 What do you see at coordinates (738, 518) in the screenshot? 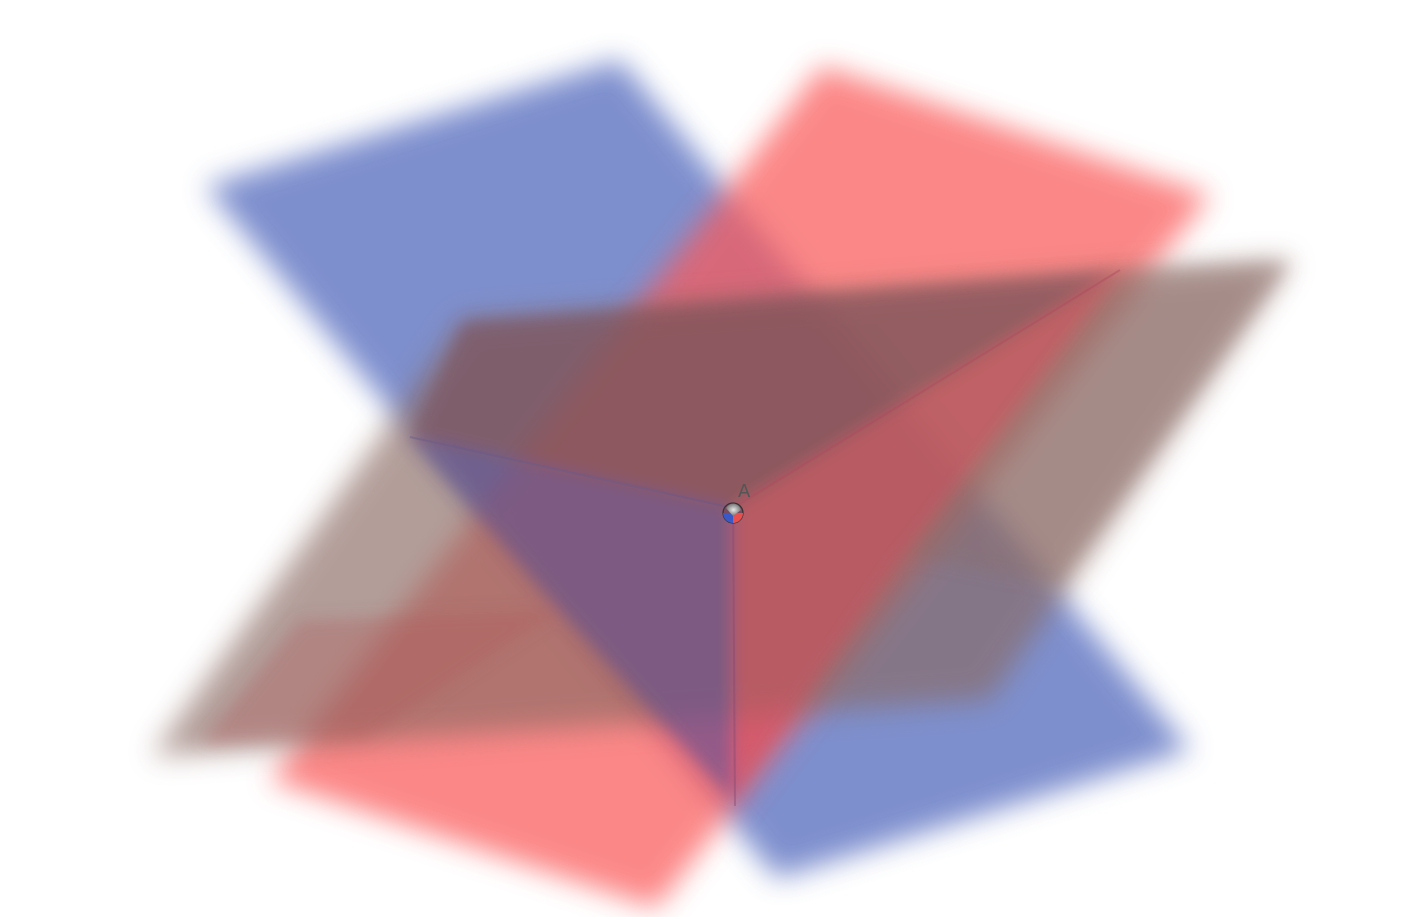
I see `point-a-red-part` at bounding box center [738, 518].